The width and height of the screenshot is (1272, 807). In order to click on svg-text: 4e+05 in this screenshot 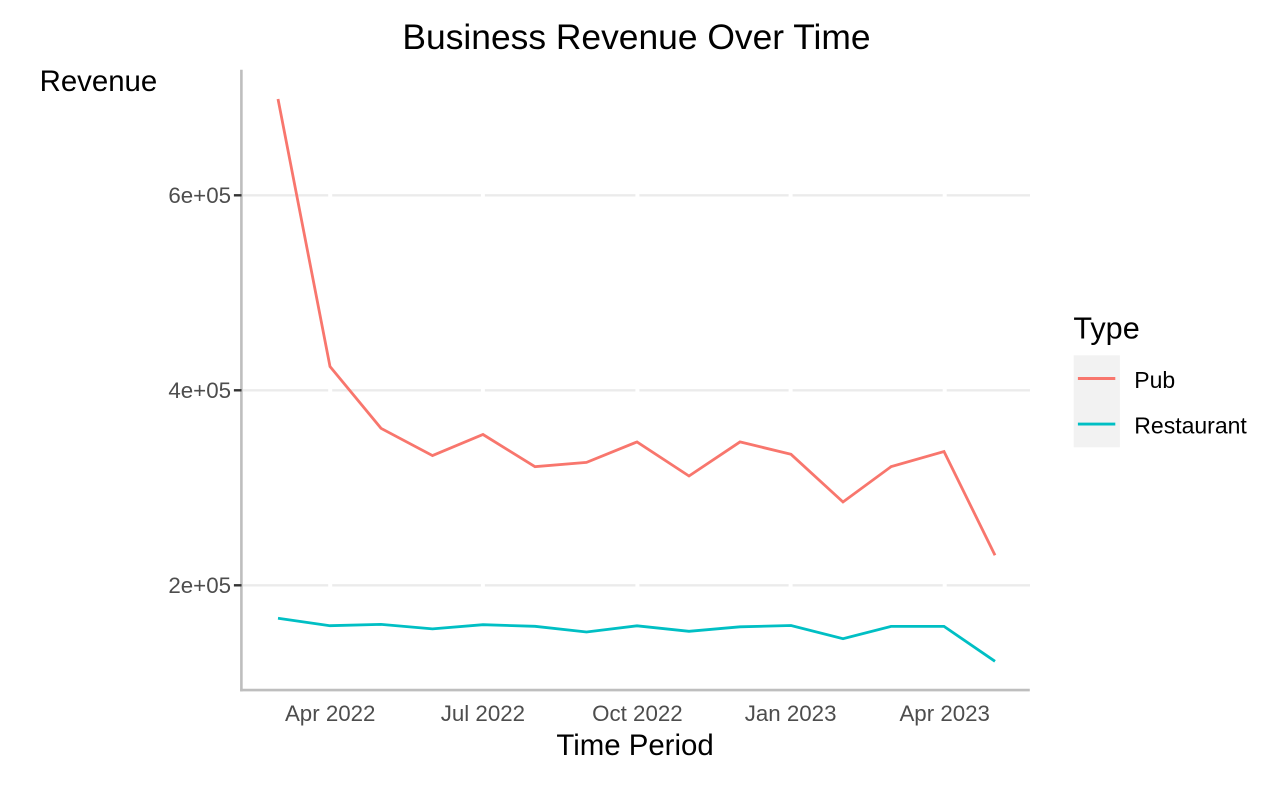, I will do `click(199, 390)`.